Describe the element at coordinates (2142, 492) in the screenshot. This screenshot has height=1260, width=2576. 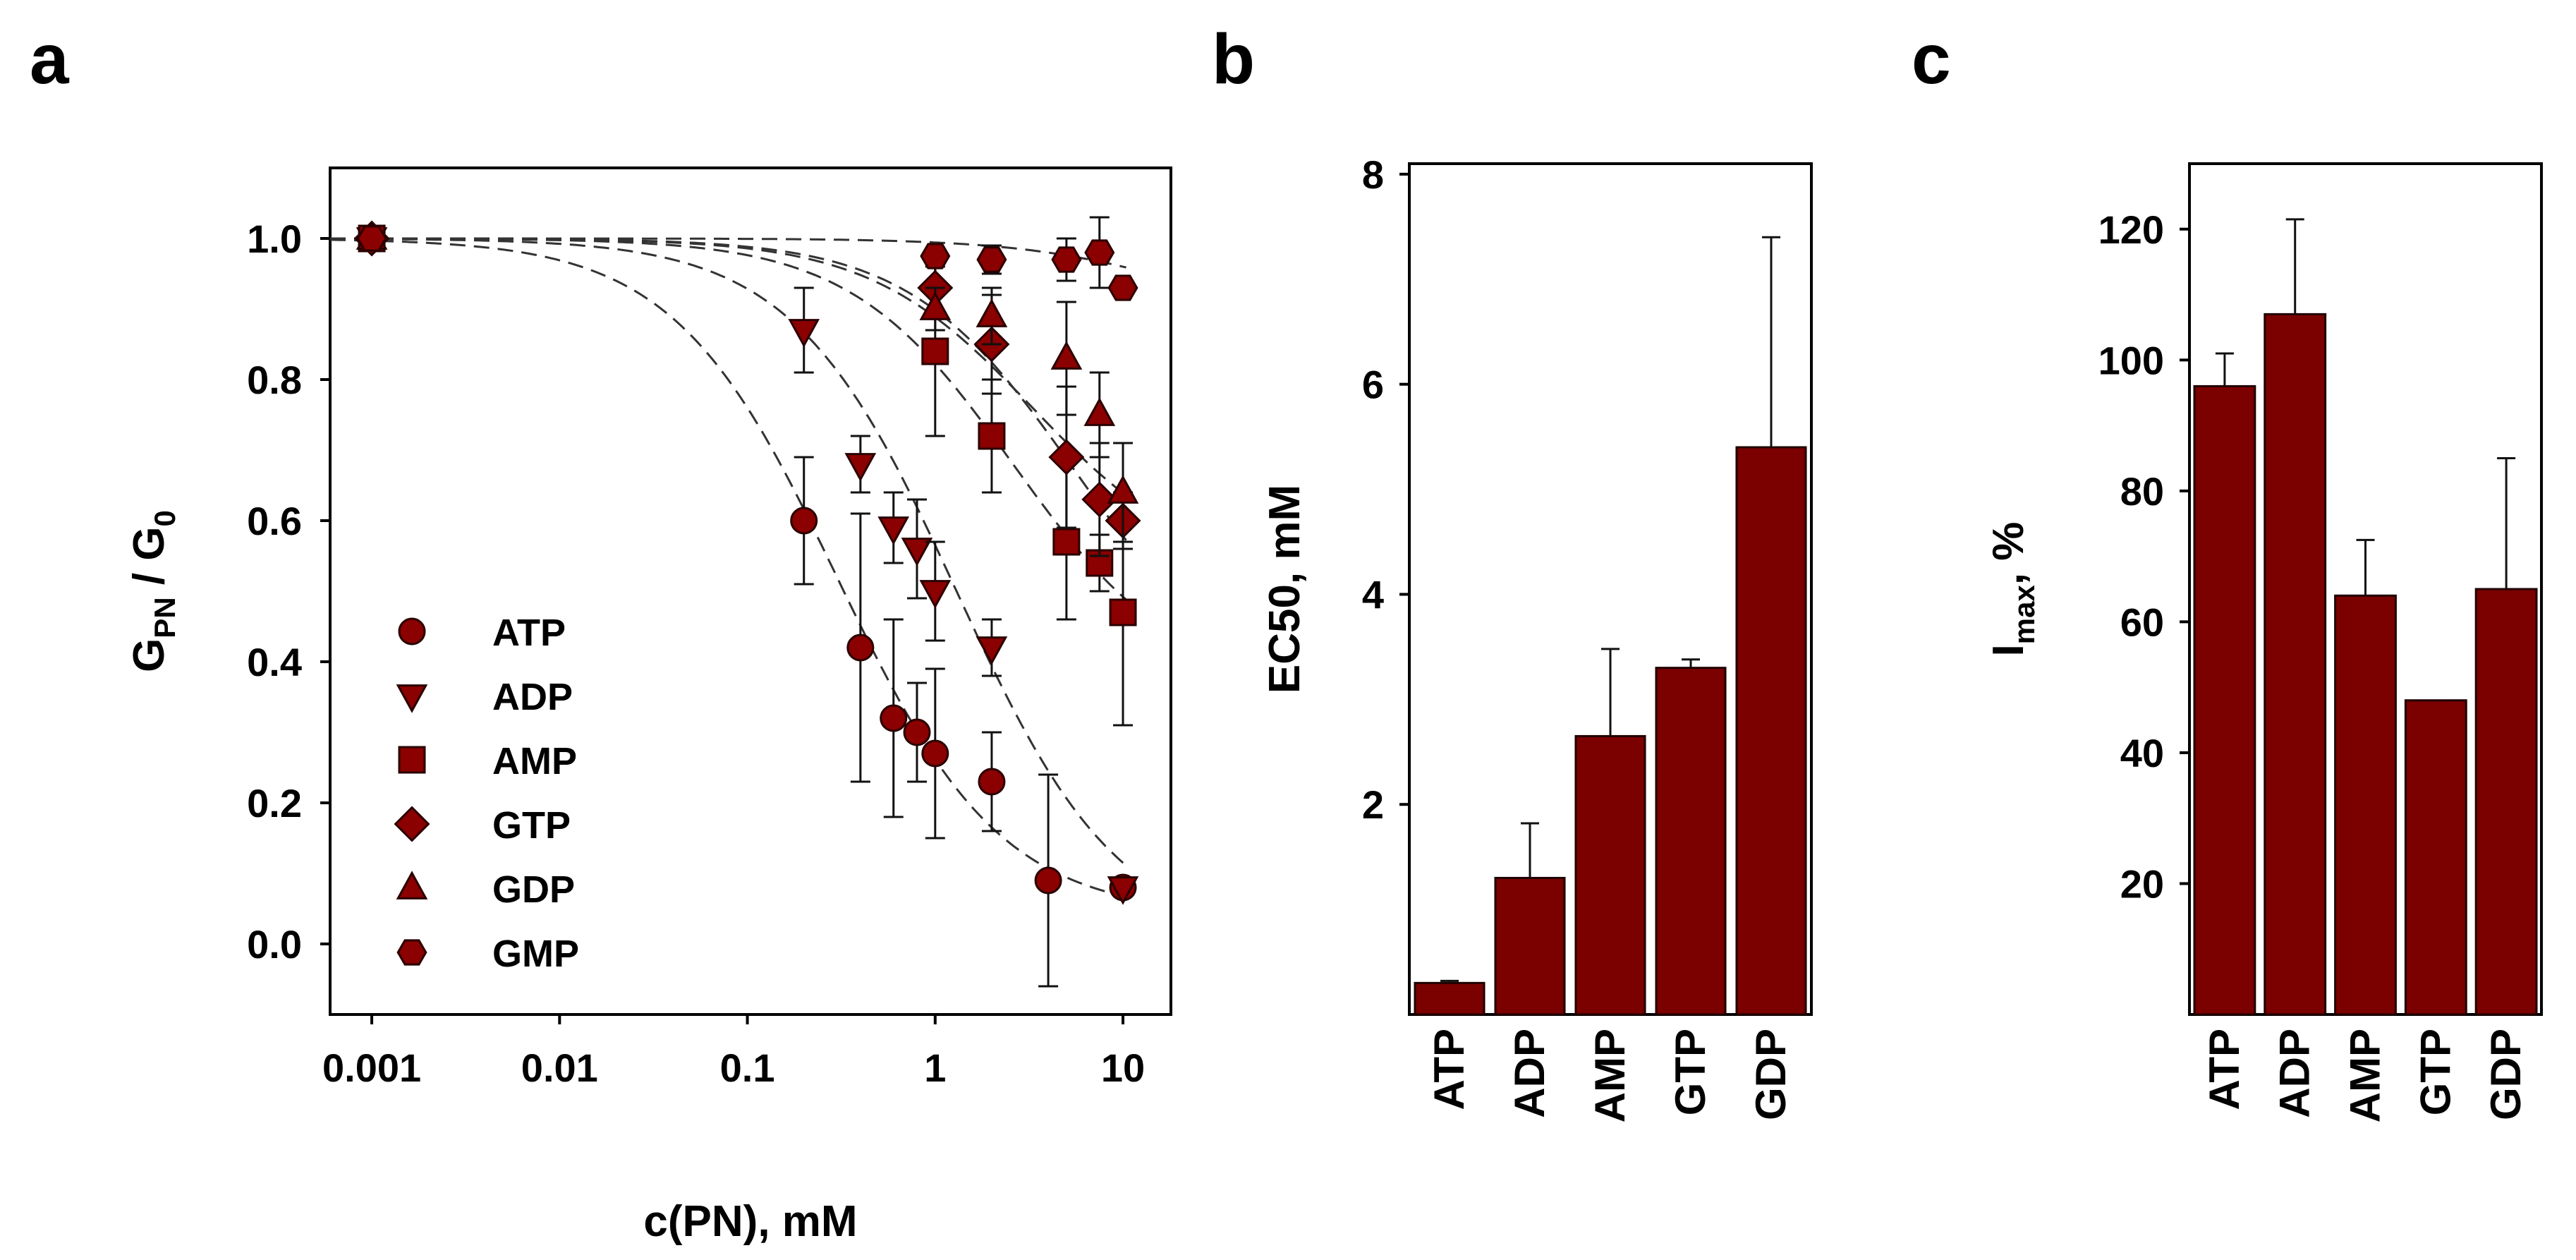
I see `y-tick-label: 80` at that location.